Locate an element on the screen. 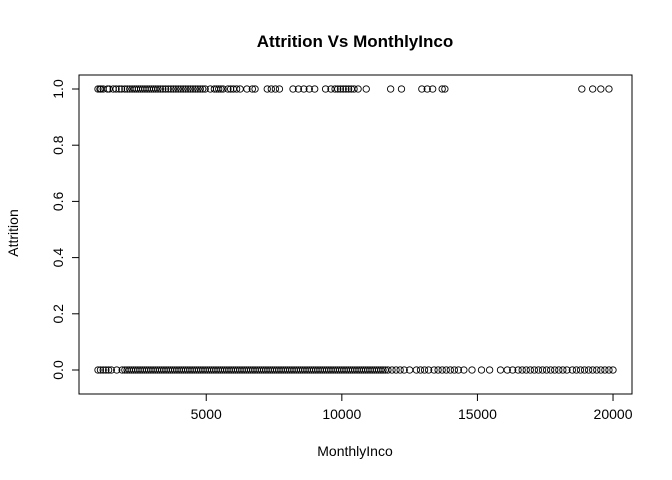 The height and width of the screenshot is (480, 672). x-tick-label: 20000 is located at coordinates (613, 414).